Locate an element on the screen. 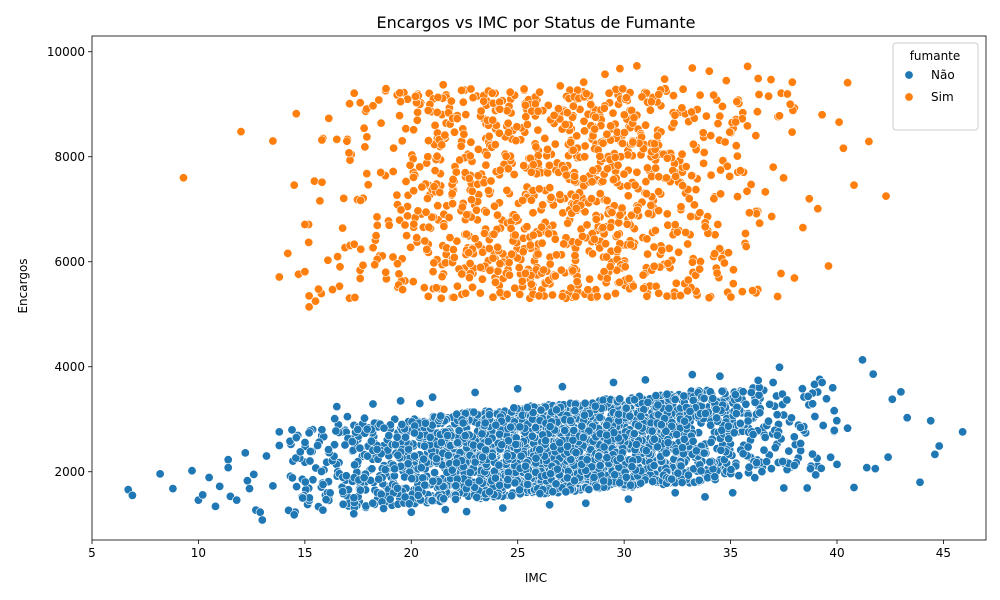 The width and height of the screenshot is (1000, 600). x-tick-label: 35 is located at coordinates (730, 553).